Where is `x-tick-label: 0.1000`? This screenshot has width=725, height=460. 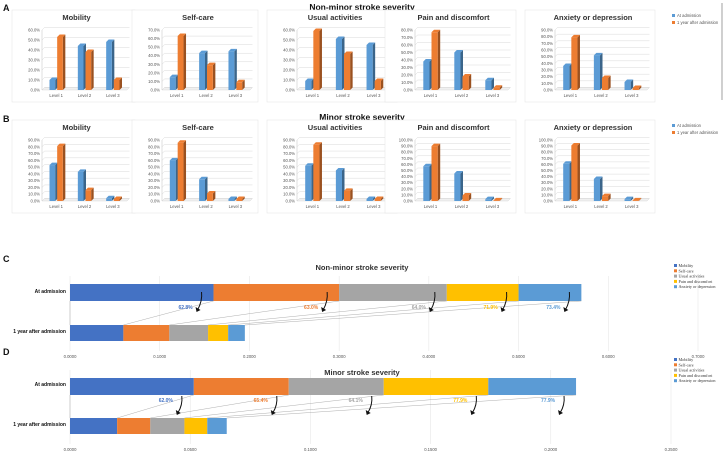
x-tick-label: 0.1000 is located at coordinates (310, 449).